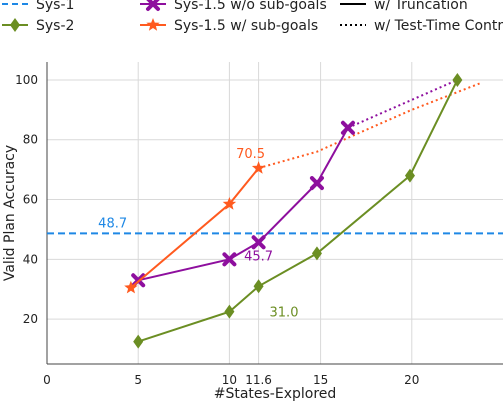 The height and width of the screenshot is (403, 503). I want to click on legend-item: w/ Test-Time Control, so click(421, 26).